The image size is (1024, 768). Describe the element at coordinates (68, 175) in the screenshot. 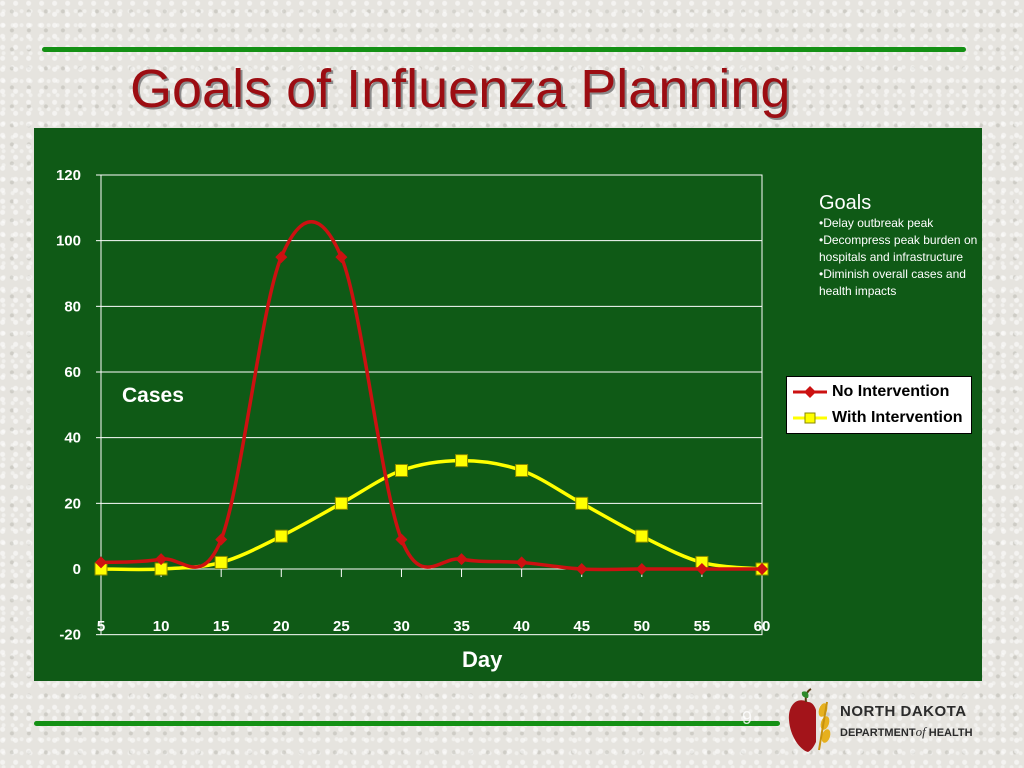

I see `y-tick-label: 120` at that location.